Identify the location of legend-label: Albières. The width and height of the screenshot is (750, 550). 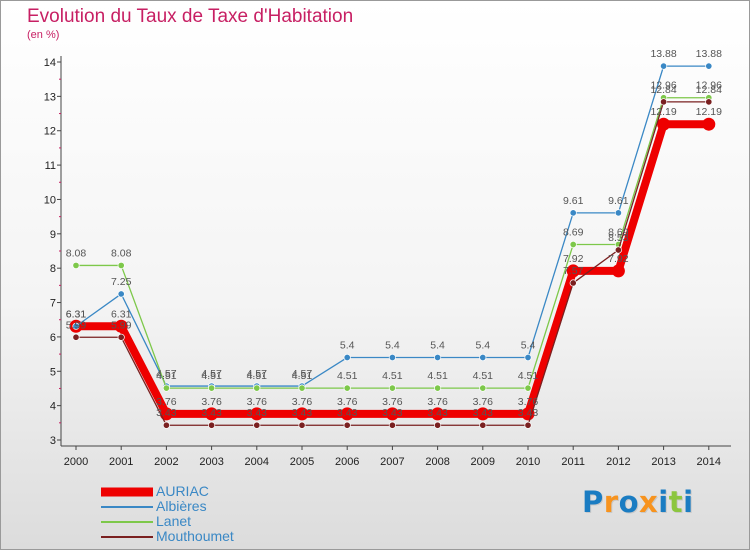
(181, 506).